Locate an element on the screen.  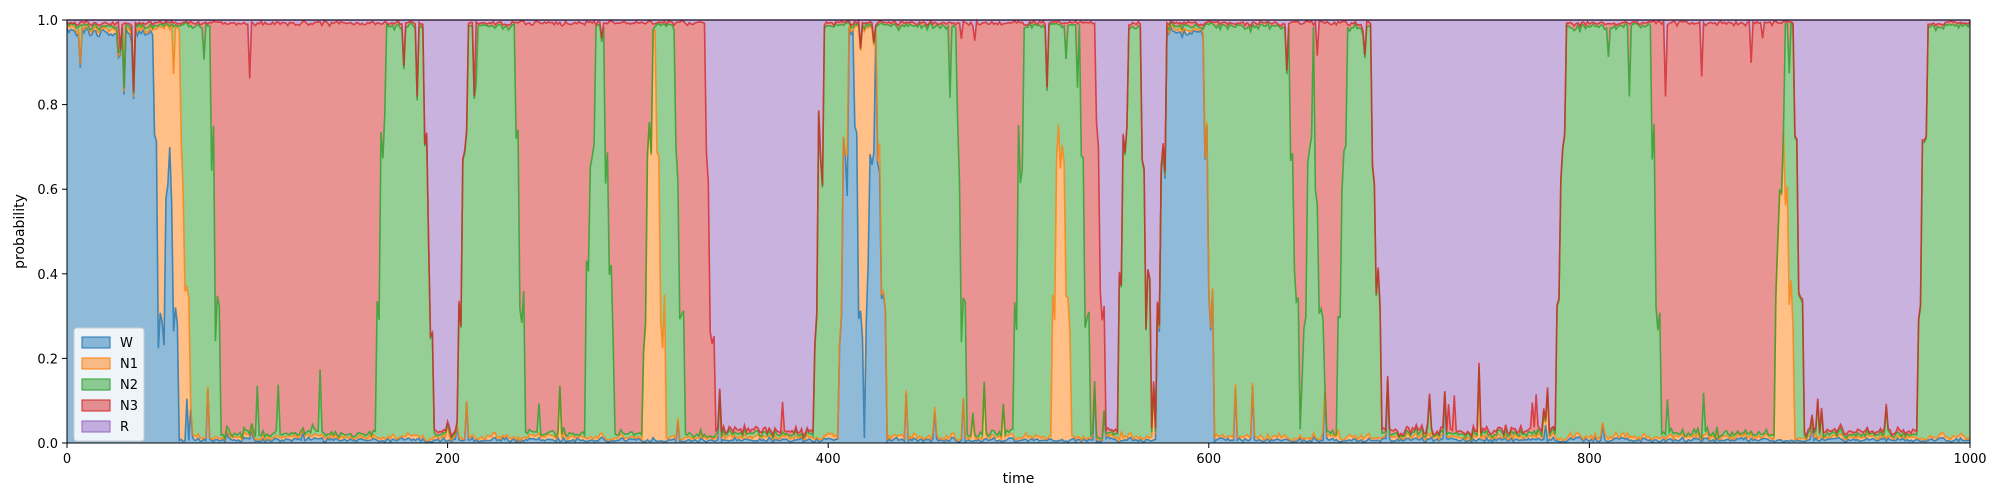
x-tick-label: 400 is located at coordinates (828, 459).